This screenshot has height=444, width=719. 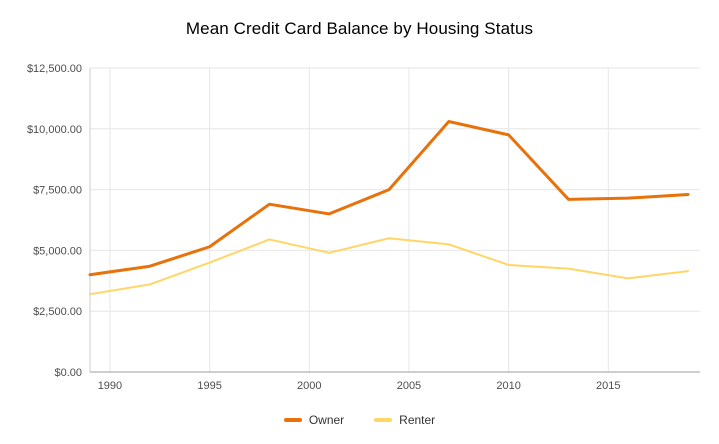 What do you see at coordinates (508, 386) in the screenshot?
I see `x-tick-label: 2010` at bounding box center [508, 386].